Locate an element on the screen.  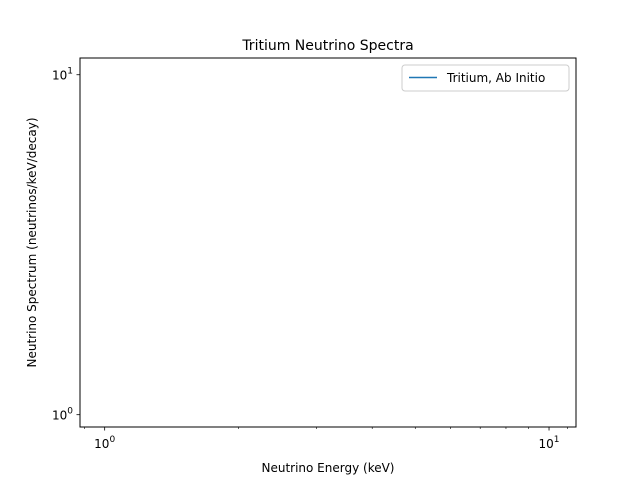
y-axis-ticks: 10⁰ 10¹ is located at coordinates (66, 245).